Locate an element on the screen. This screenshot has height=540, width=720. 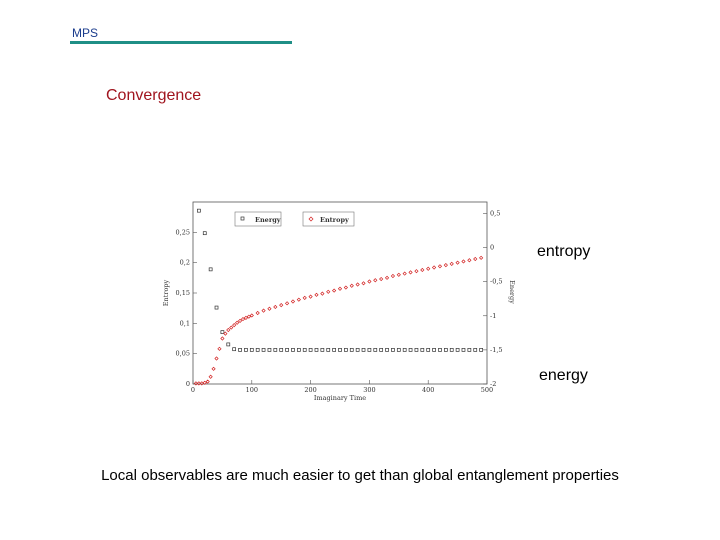
legend-energy-label: Energy is located at coordinates (268, 220).